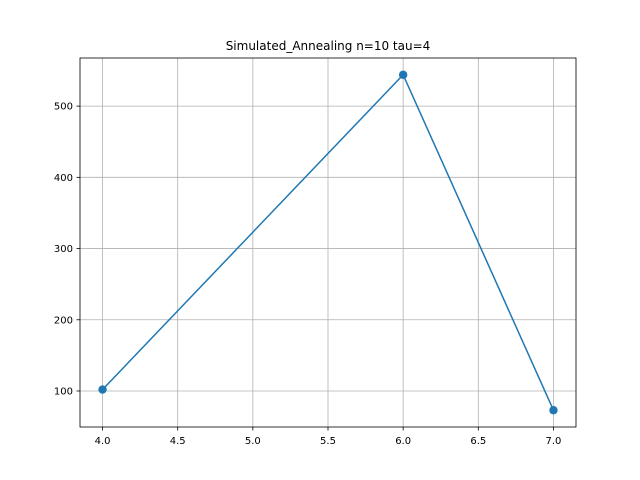  What do you see at coordinates (328, 46) in the screenshot?
I see `chart-title: Simulated_Annealing n=10 tau=4` at bounding box center [328, 46].